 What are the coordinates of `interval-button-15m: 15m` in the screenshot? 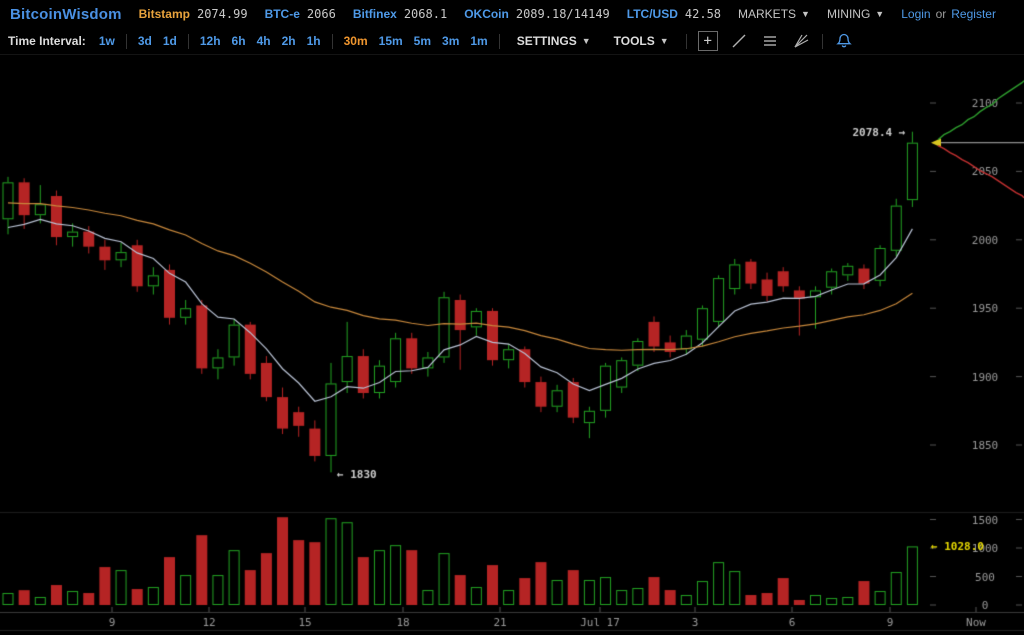 It's located at (390, 41).